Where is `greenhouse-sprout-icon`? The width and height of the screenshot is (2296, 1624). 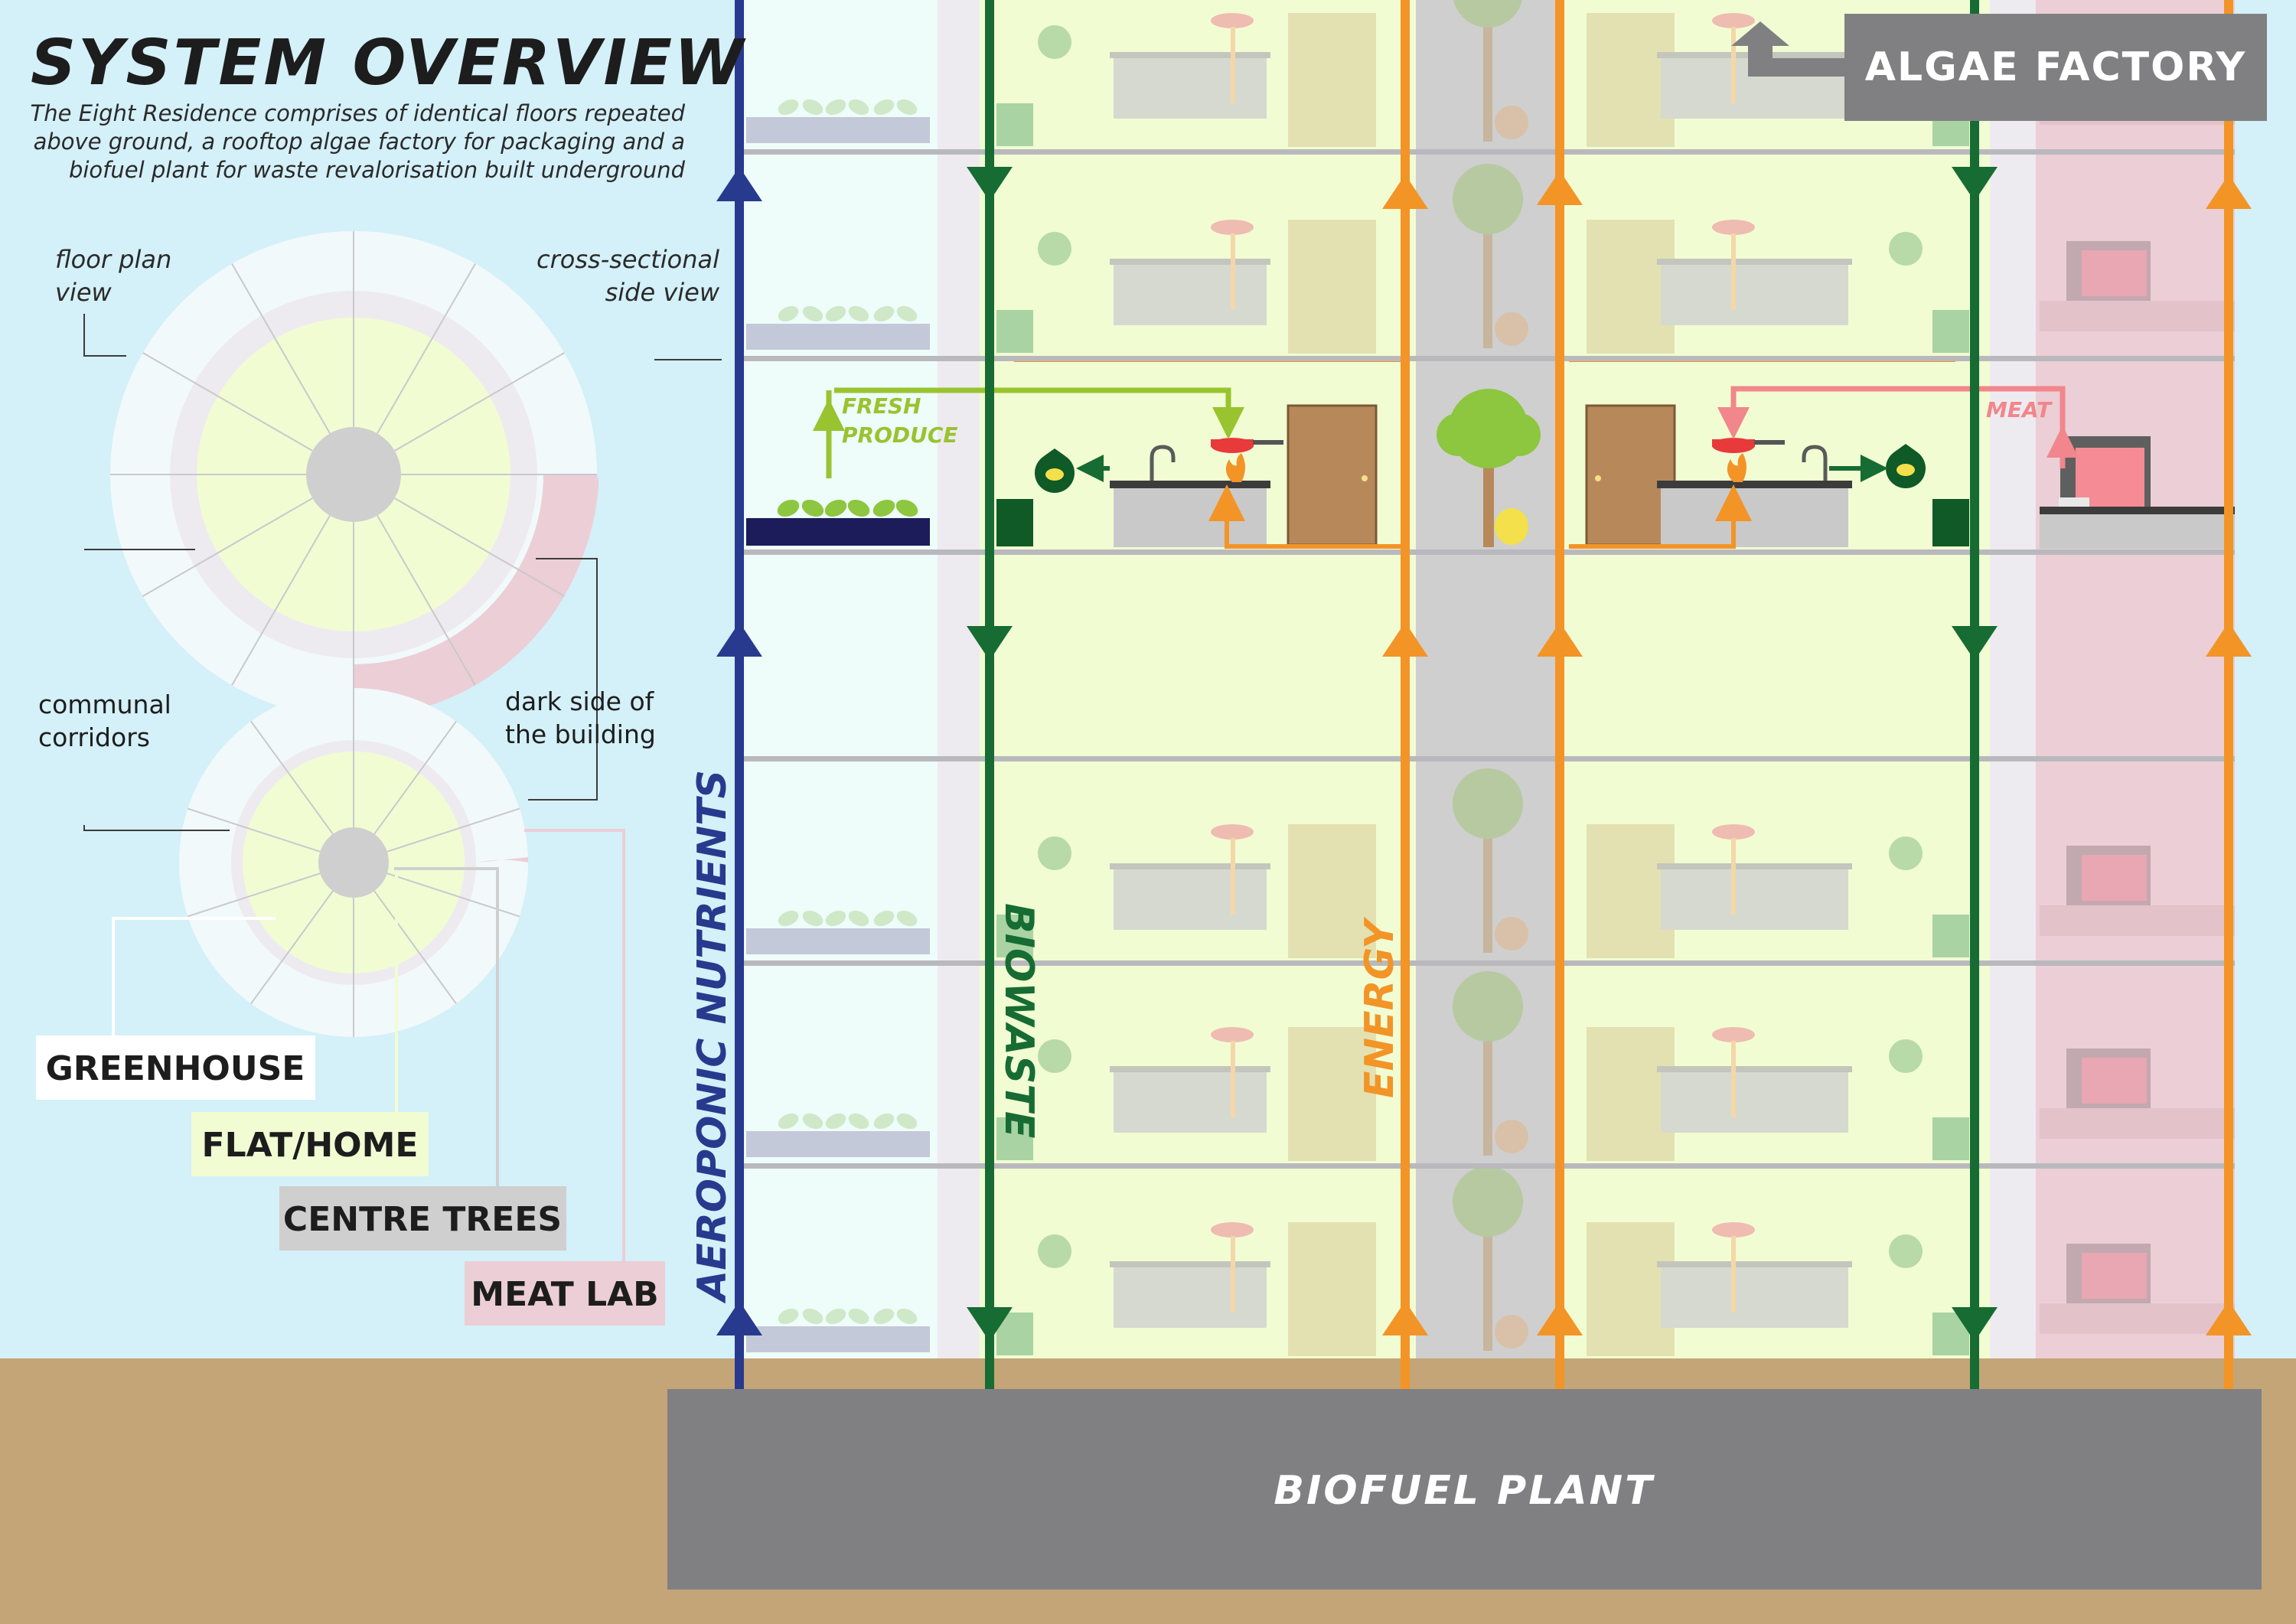 greenhouse-sprout-icon is located at coordinates (847, 508).